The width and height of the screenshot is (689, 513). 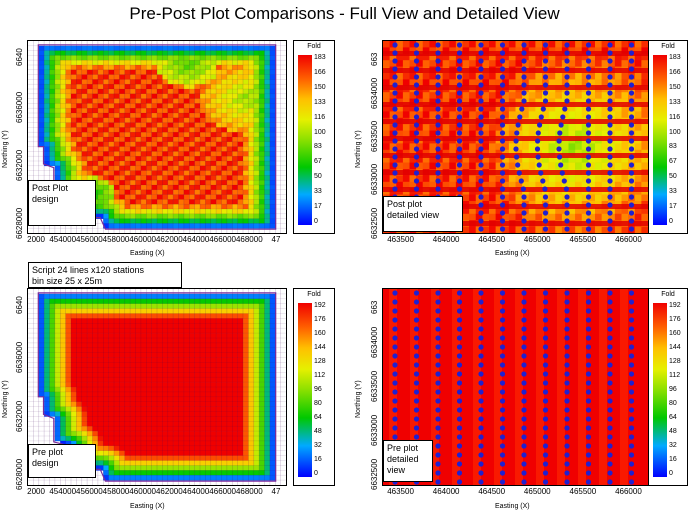 What do you see at coordinates (628, 239) in the screenshot?
I see `x-tick-label: 466000` at bounding box center [628, 239].